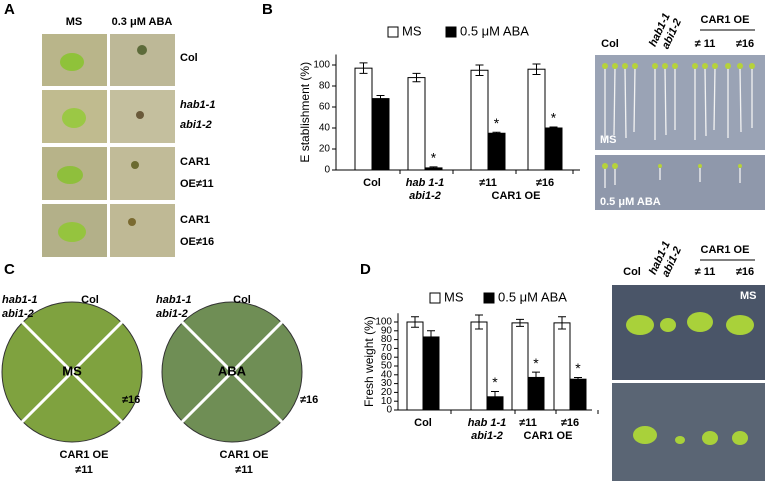 Image resolution: width=768 pixels, height=491 pixels. What do you see at coordinates (387, 330) in the screenshot?
I see `y-tick-label: 90` at bounding box center [387, 330].